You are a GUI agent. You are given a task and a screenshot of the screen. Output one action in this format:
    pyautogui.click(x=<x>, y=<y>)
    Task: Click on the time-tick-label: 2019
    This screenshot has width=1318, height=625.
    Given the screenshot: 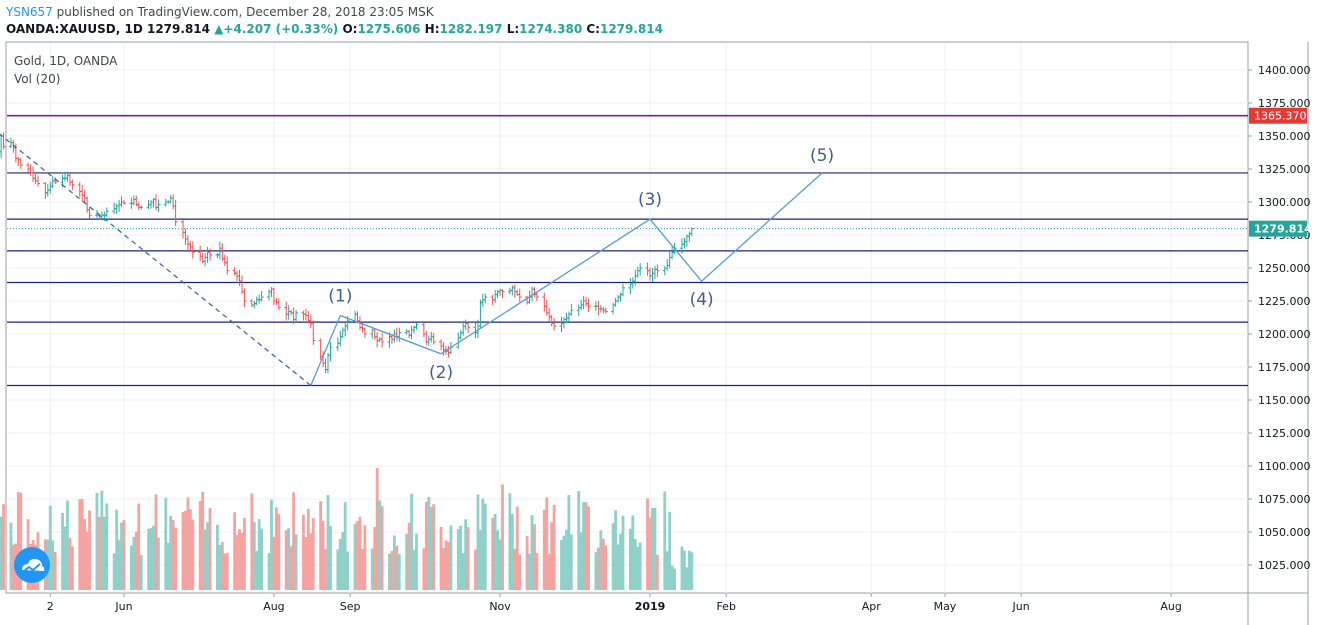 What is the action you would take?
    pyautogui.click(x=650, y=606)
    